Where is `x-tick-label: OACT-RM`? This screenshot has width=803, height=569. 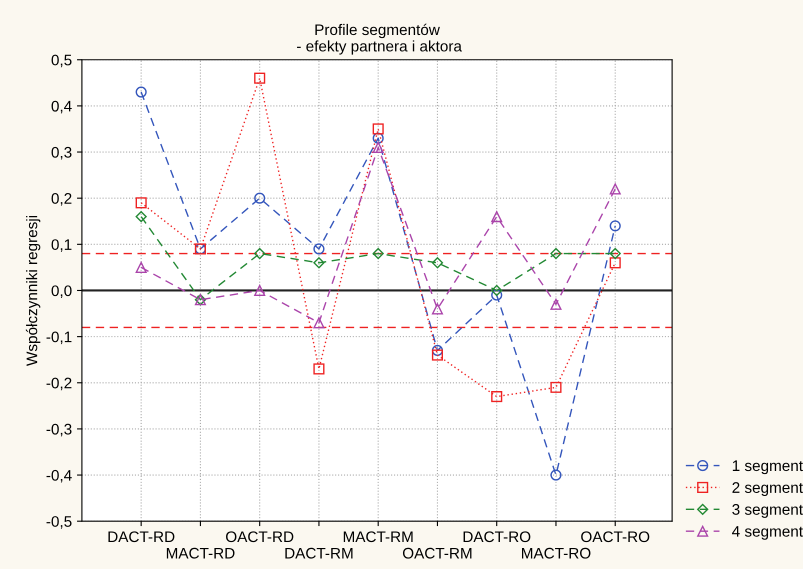 x-tick-label: OACT-RM is located at coordinates (437, 553).